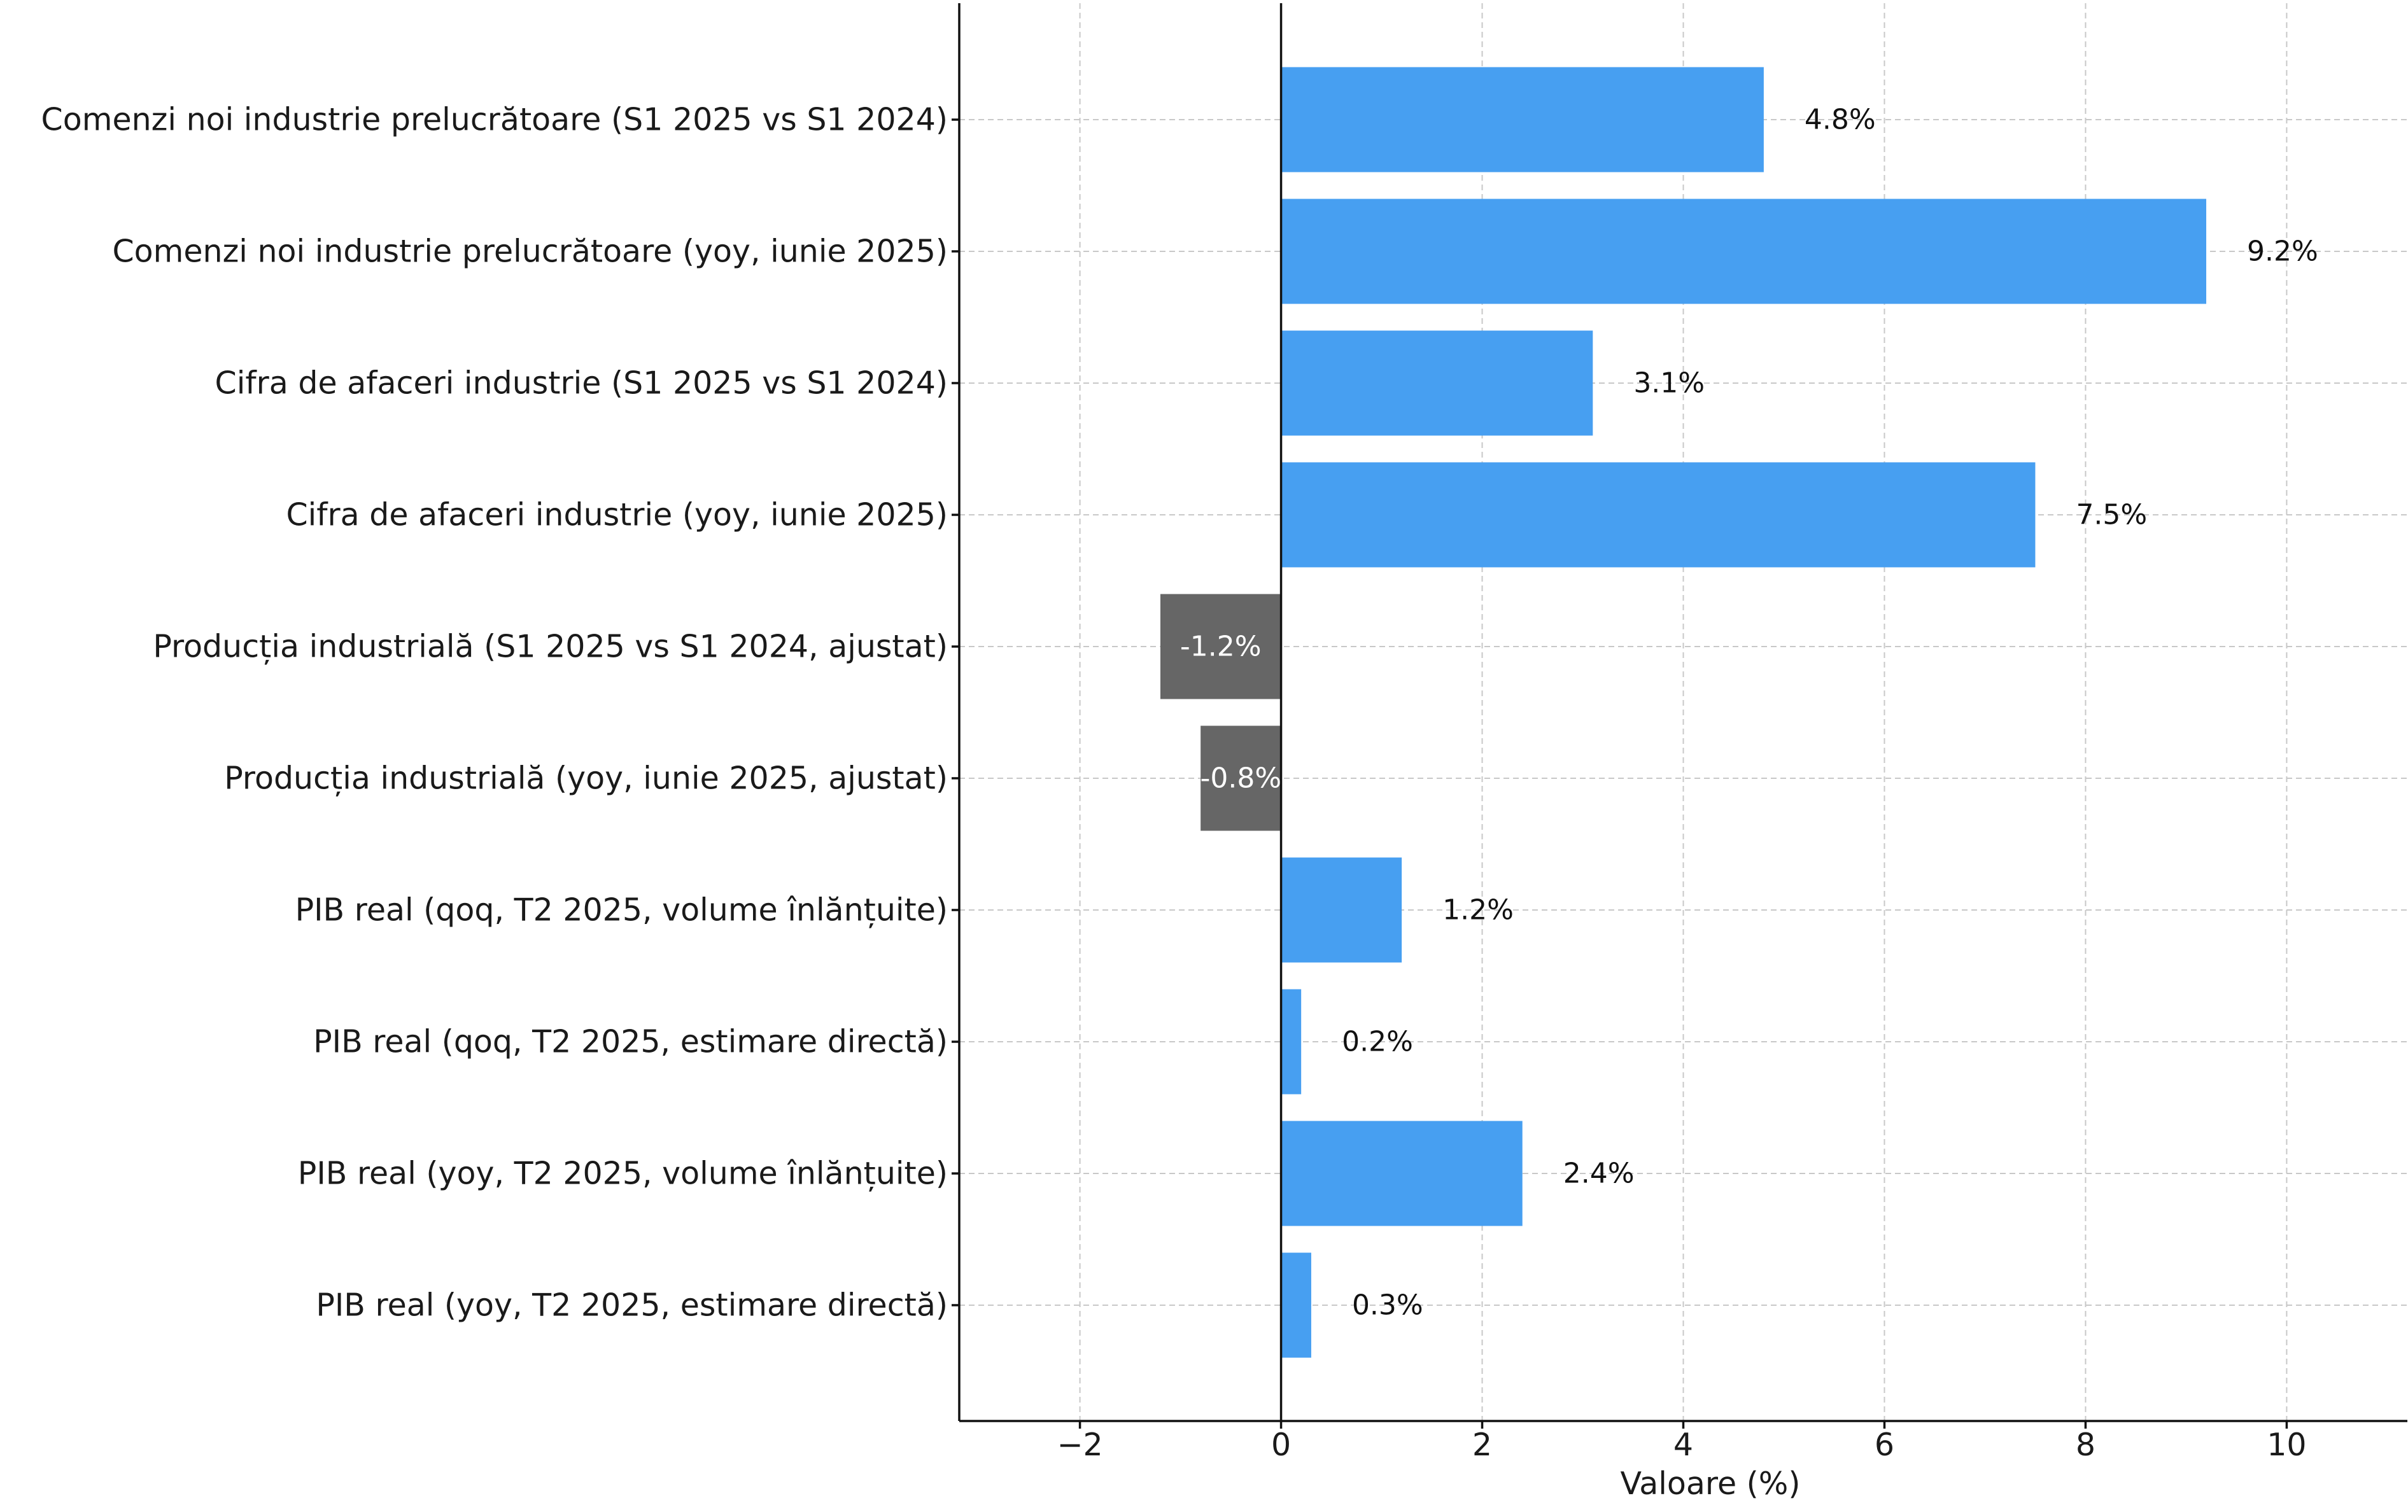 Image resolution: width=2408 pixels, height=1512 pixels. What do you see at coordinates (1669, 383) in the screenshot?
I see `value-label: 3.1%` at bounding box center [1669, 383].